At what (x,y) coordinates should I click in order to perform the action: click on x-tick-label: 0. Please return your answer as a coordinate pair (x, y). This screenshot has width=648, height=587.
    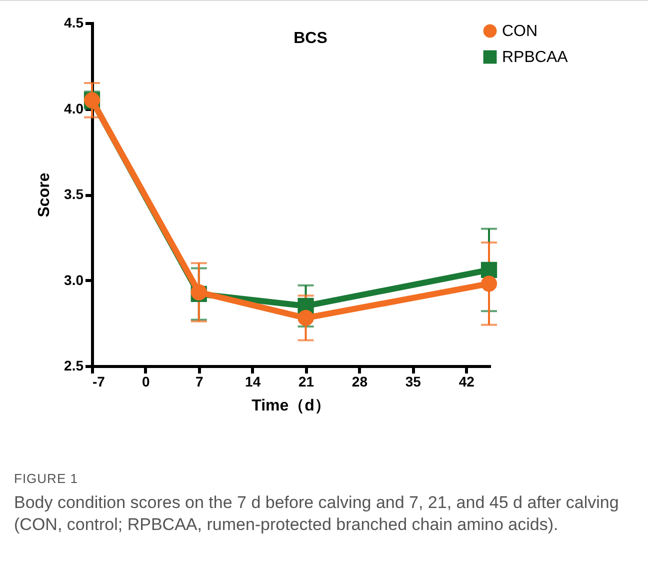
    Looking at the image, I should click on (146, 382).